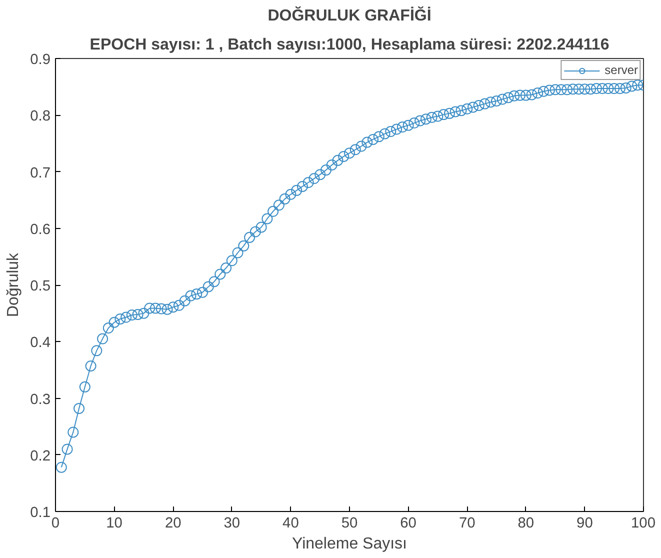 This screenshot has height=558, width=661. Describe the element at coordinates (13, 285) in the screenshot. I see `y-axis-title: Doğruluk` at that location.